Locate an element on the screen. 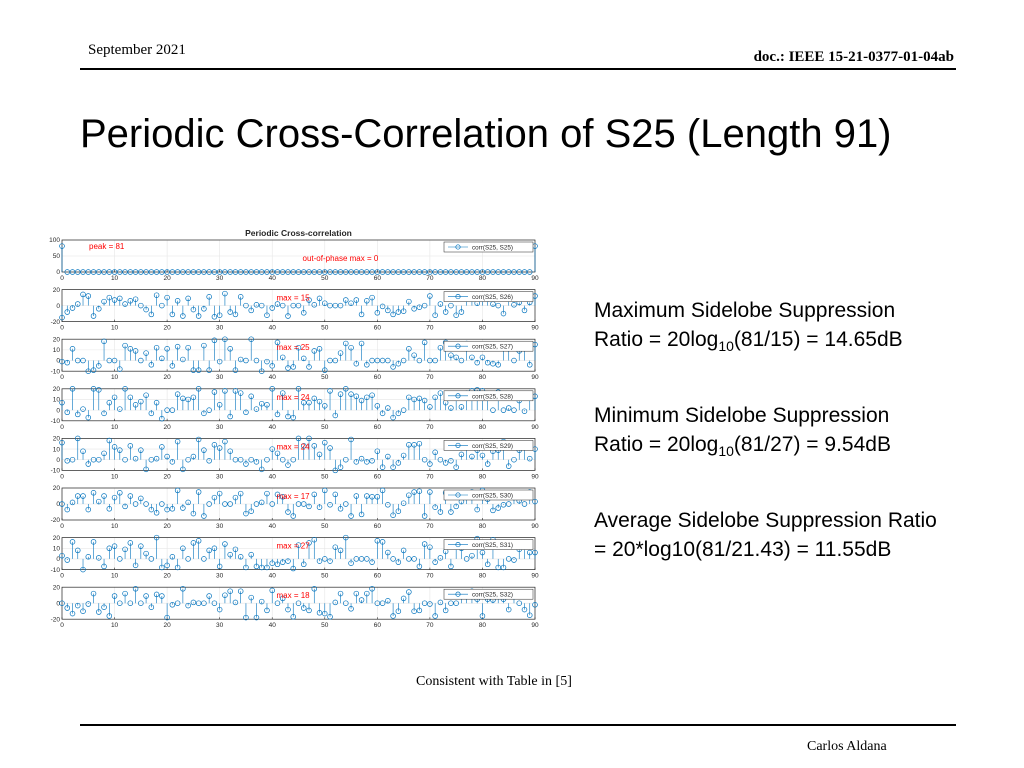  min-sidelobe-line2: Ratio = 20log10(81/27) = 9.54dB is located at coordinates (742, 448).